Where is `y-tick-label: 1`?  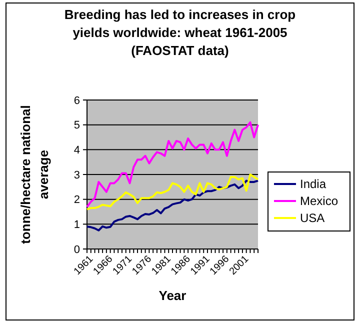
y-tick-label: 1 is located at coordinates (77, 225).